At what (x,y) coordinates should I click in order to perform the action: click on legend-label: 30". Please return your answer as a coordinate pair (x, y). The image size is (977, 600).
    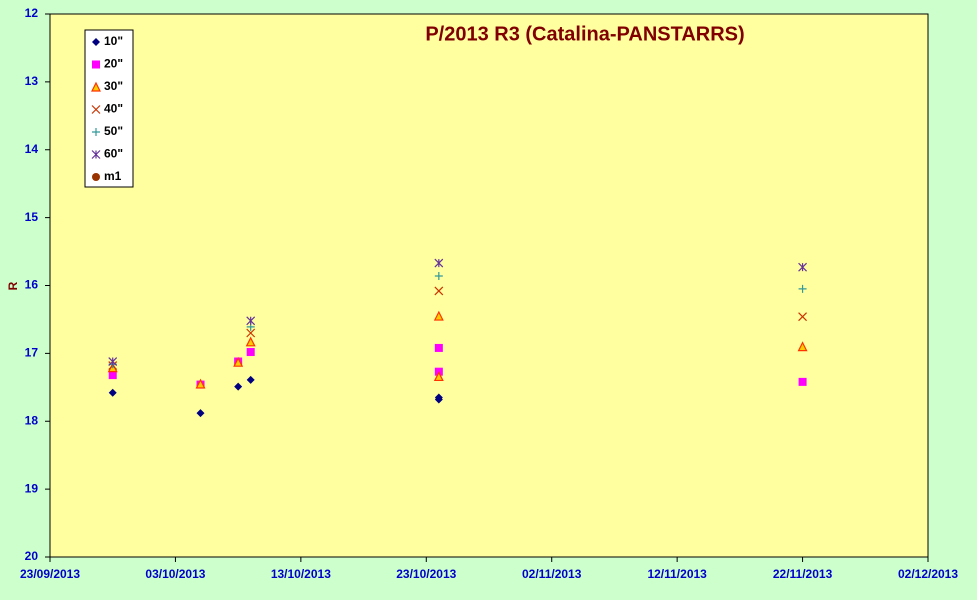
    Looking at the image, I should click on (113, 86).